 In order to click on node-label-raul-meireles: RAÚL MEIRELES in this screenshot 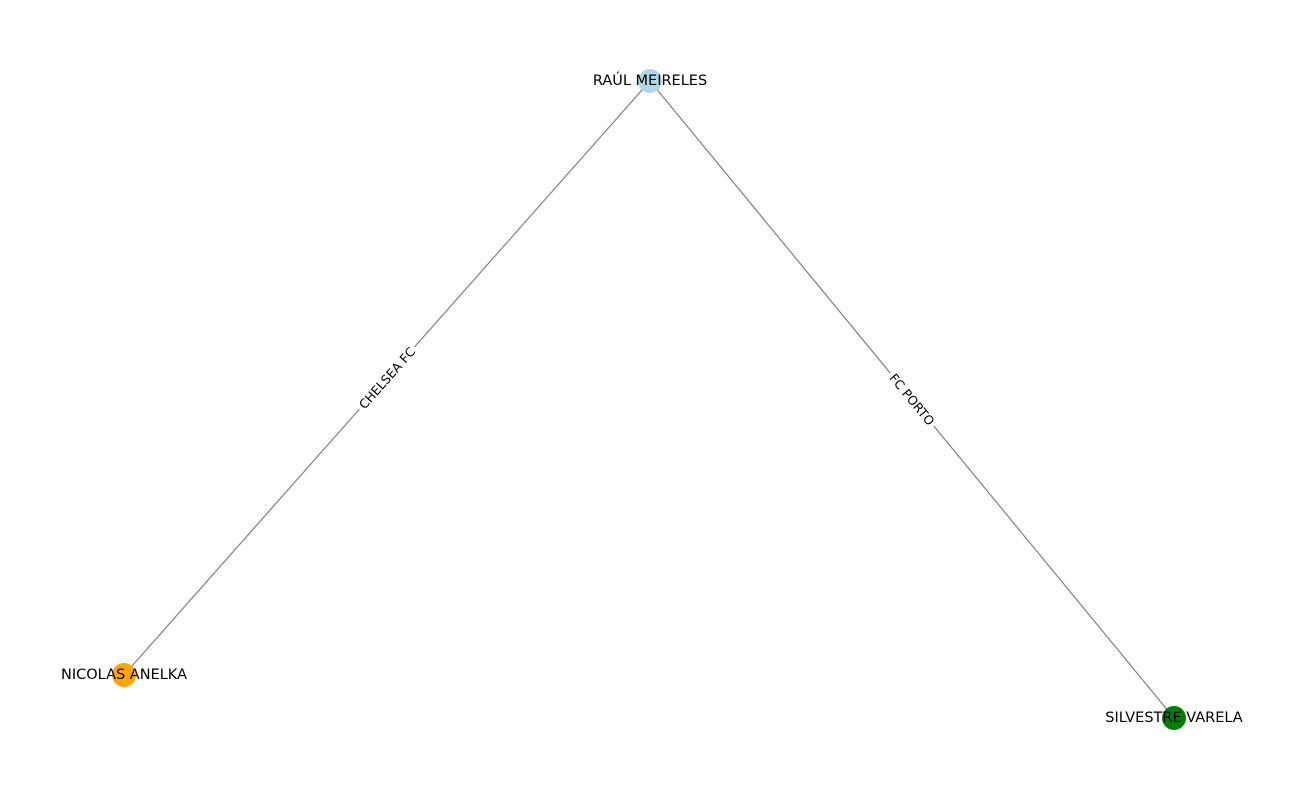, I will do `click(650, 80)`.